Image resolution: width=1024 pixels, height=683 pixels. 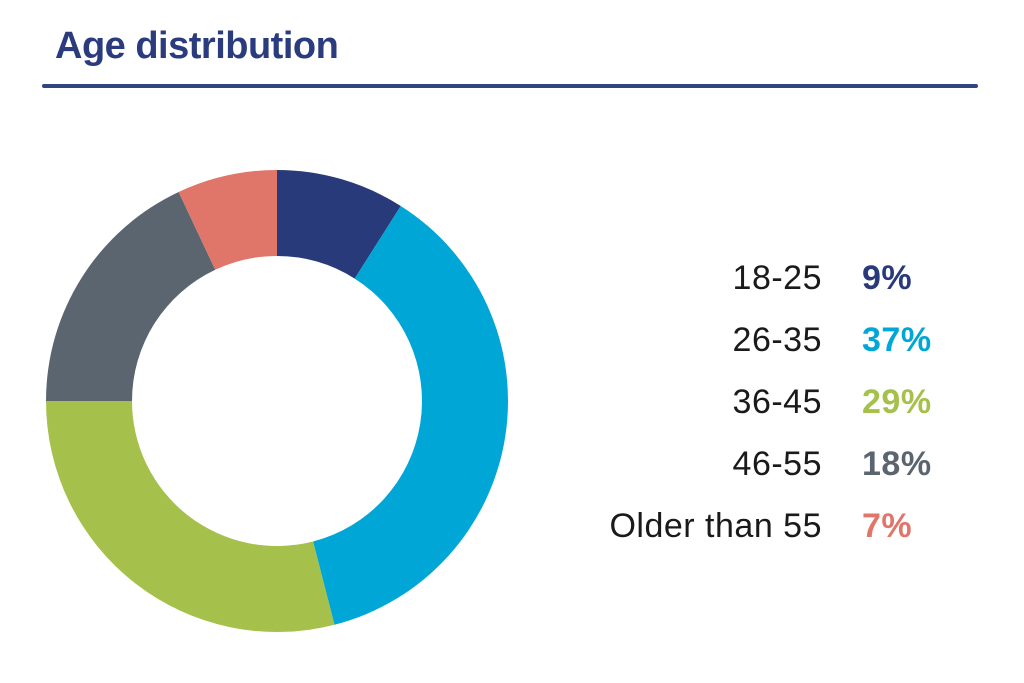 I want to click on legend-label: 36-45, so click(x=777, y=401).